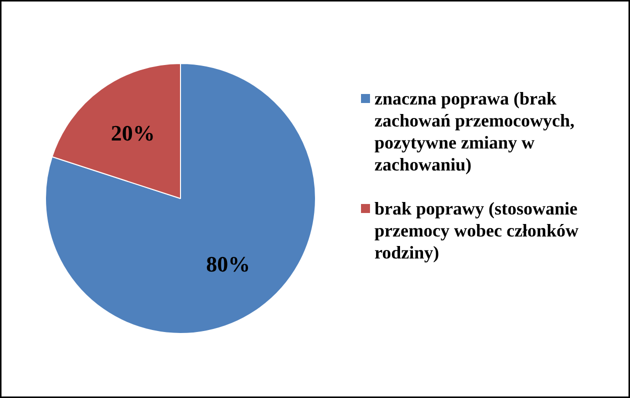 The width and height of the screenshot is (630, 398). Describe the element at coordinates (474, 131) in the screenshot. I see `legend-label: znaczna poprawa (brak zachowań przemocowych, pozytywne zmiany w zachowaniu)` at that location.